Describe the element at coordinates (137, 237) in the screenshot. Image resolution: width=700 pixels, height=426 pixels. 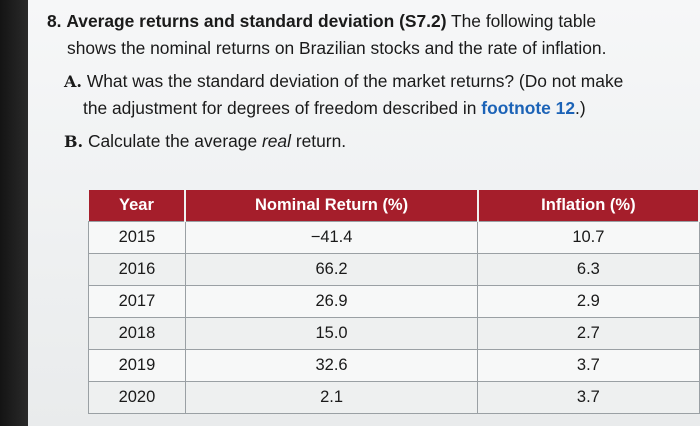
I see `cell-year: 2015` at that location.